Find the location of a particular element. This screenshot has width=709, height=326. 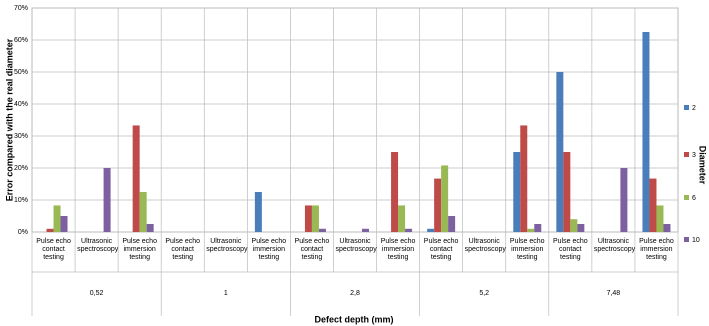

y-tick-label: 40% is located at coordinates (21, 104).